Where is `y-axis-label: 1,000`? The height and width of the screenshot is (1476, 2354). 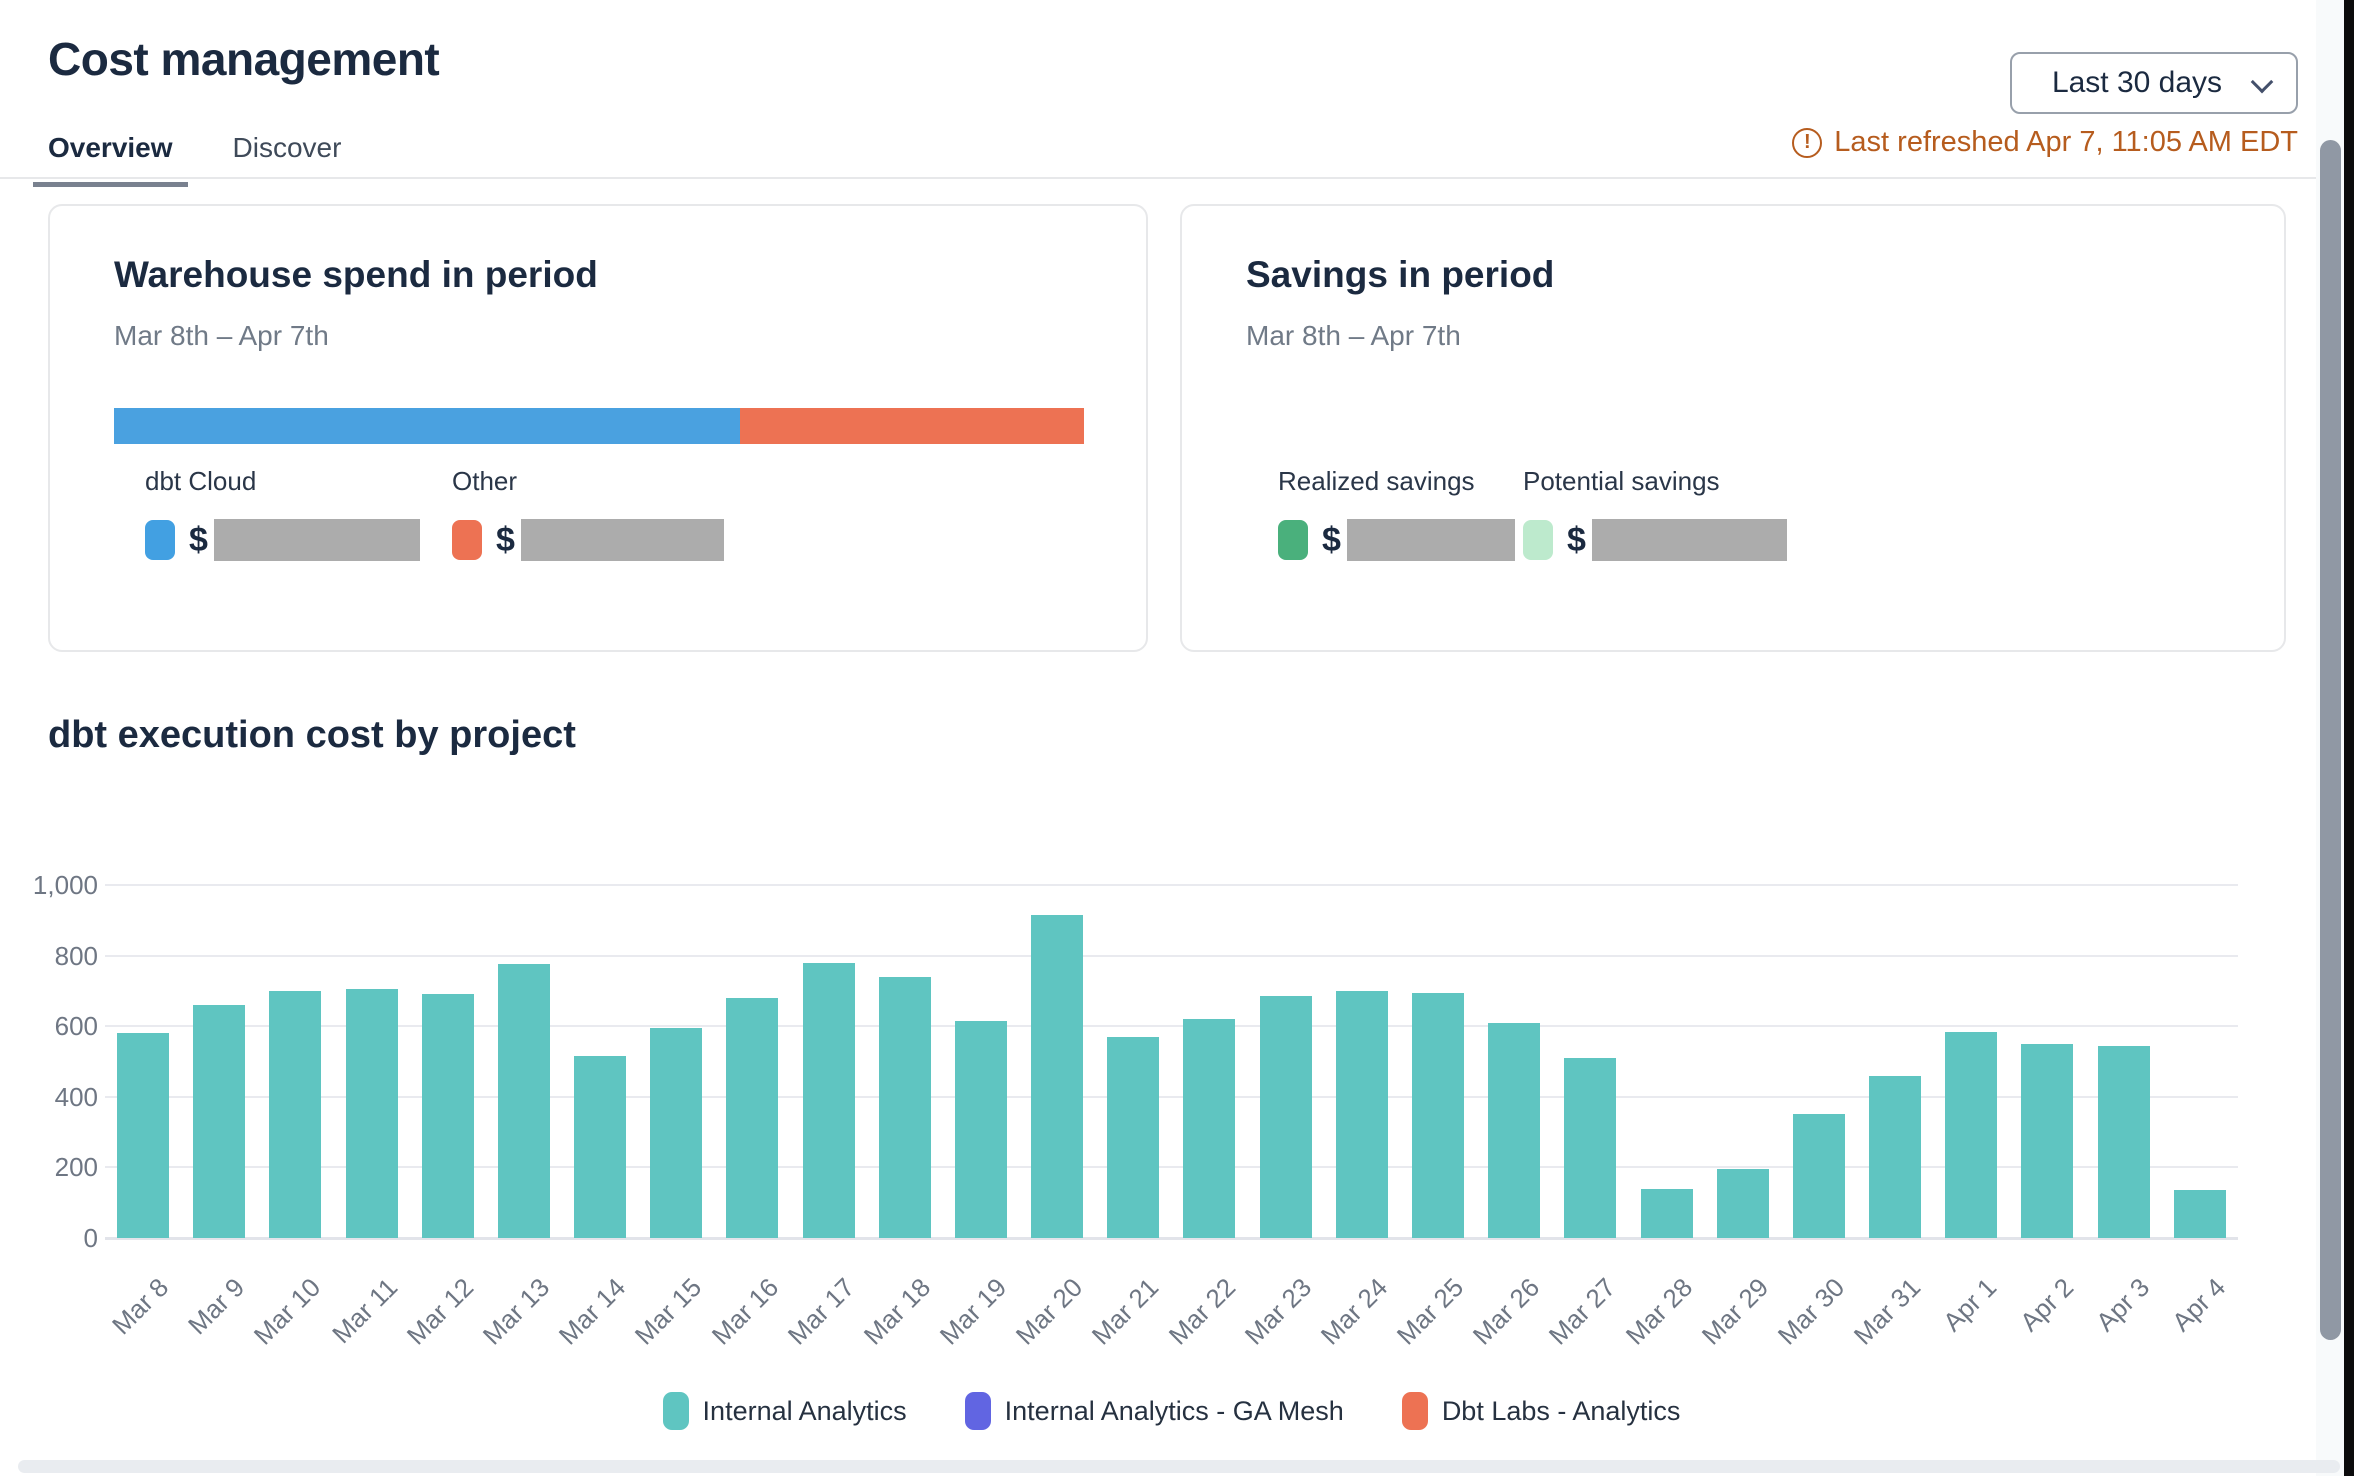
y-axis-label: 1,000 is located at coordinates (65, 885).